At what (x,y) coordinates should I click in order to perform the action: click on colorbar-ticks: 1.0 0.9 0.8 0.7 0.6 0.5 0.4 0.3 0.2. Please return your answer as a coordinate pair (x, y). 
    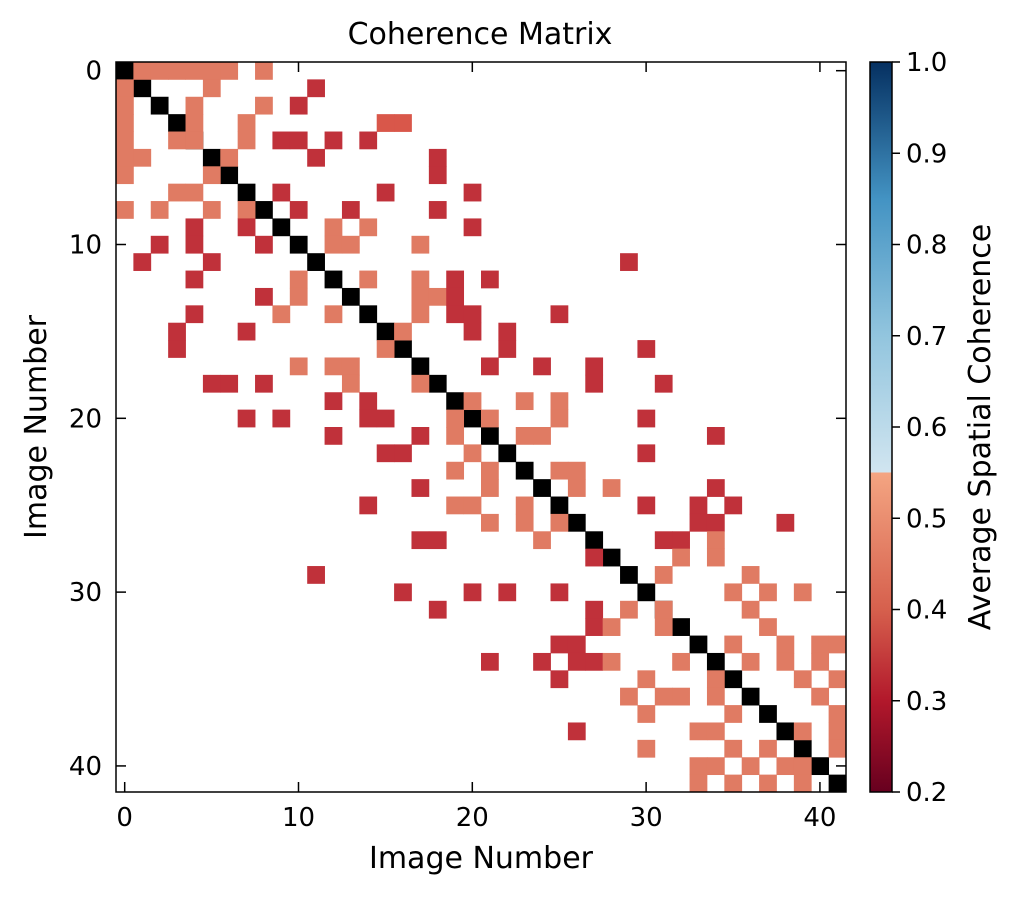
    Looking at the image, I should click on (919, 428).